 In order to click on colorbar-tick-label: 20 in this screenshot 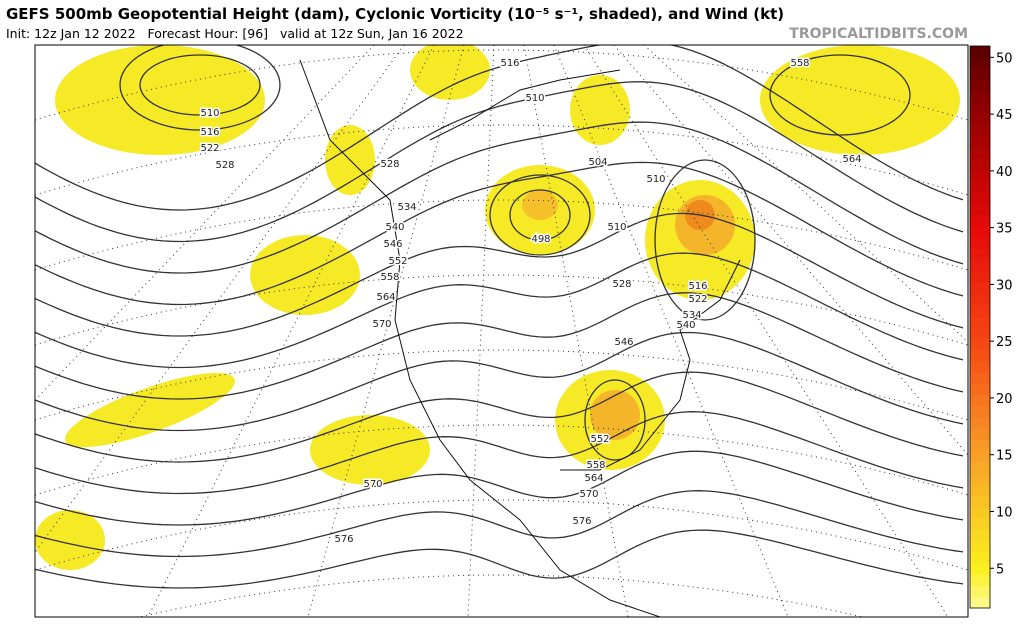, I will do `click(1004, 399)`.